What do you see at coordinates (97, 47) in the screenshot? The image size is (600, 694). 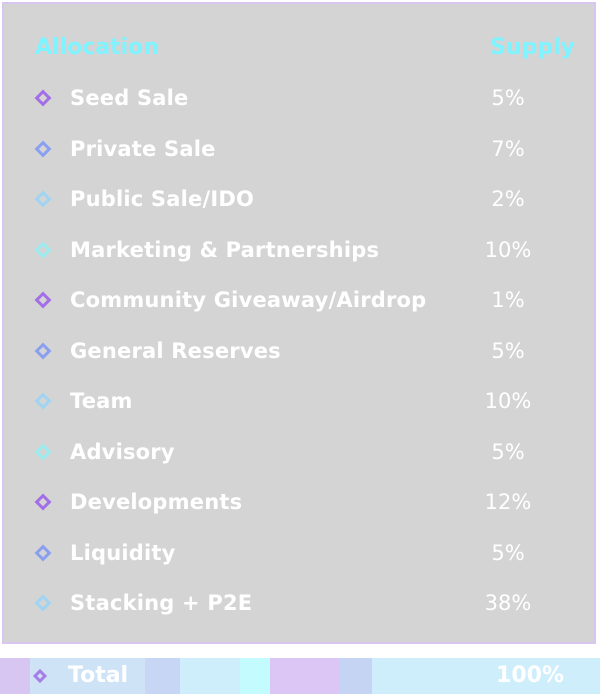 I see `header-allocation: Allocation` at bounding box center [97, 47].